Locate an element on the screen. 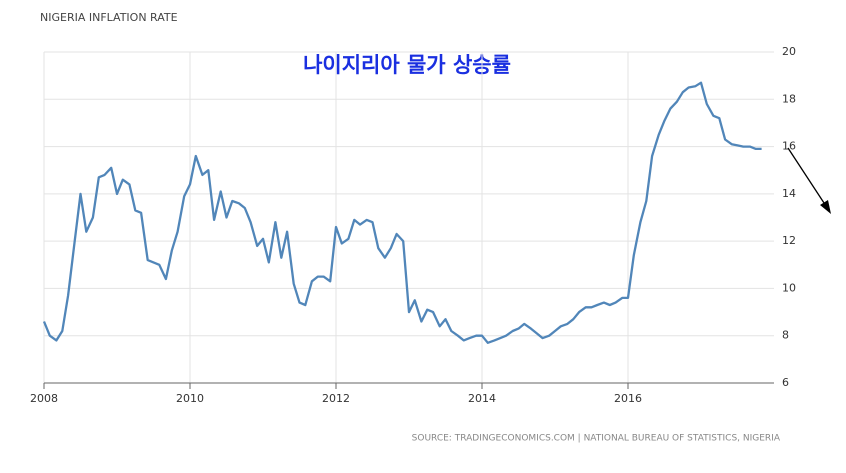 This screenshot has width=846, height=473. x-tick-label: 2016 is located at coordinates (628, 398).